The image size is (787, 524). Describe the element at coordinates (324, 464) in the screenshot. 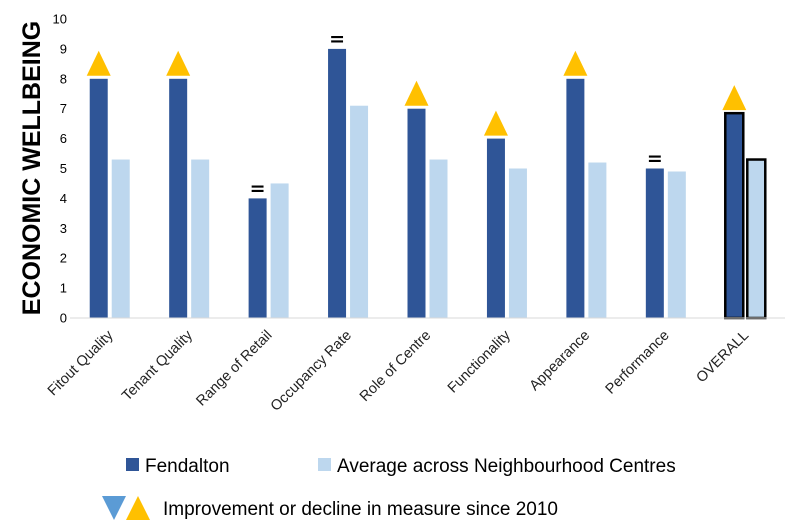

I see `legend-swatch-average` at that location.